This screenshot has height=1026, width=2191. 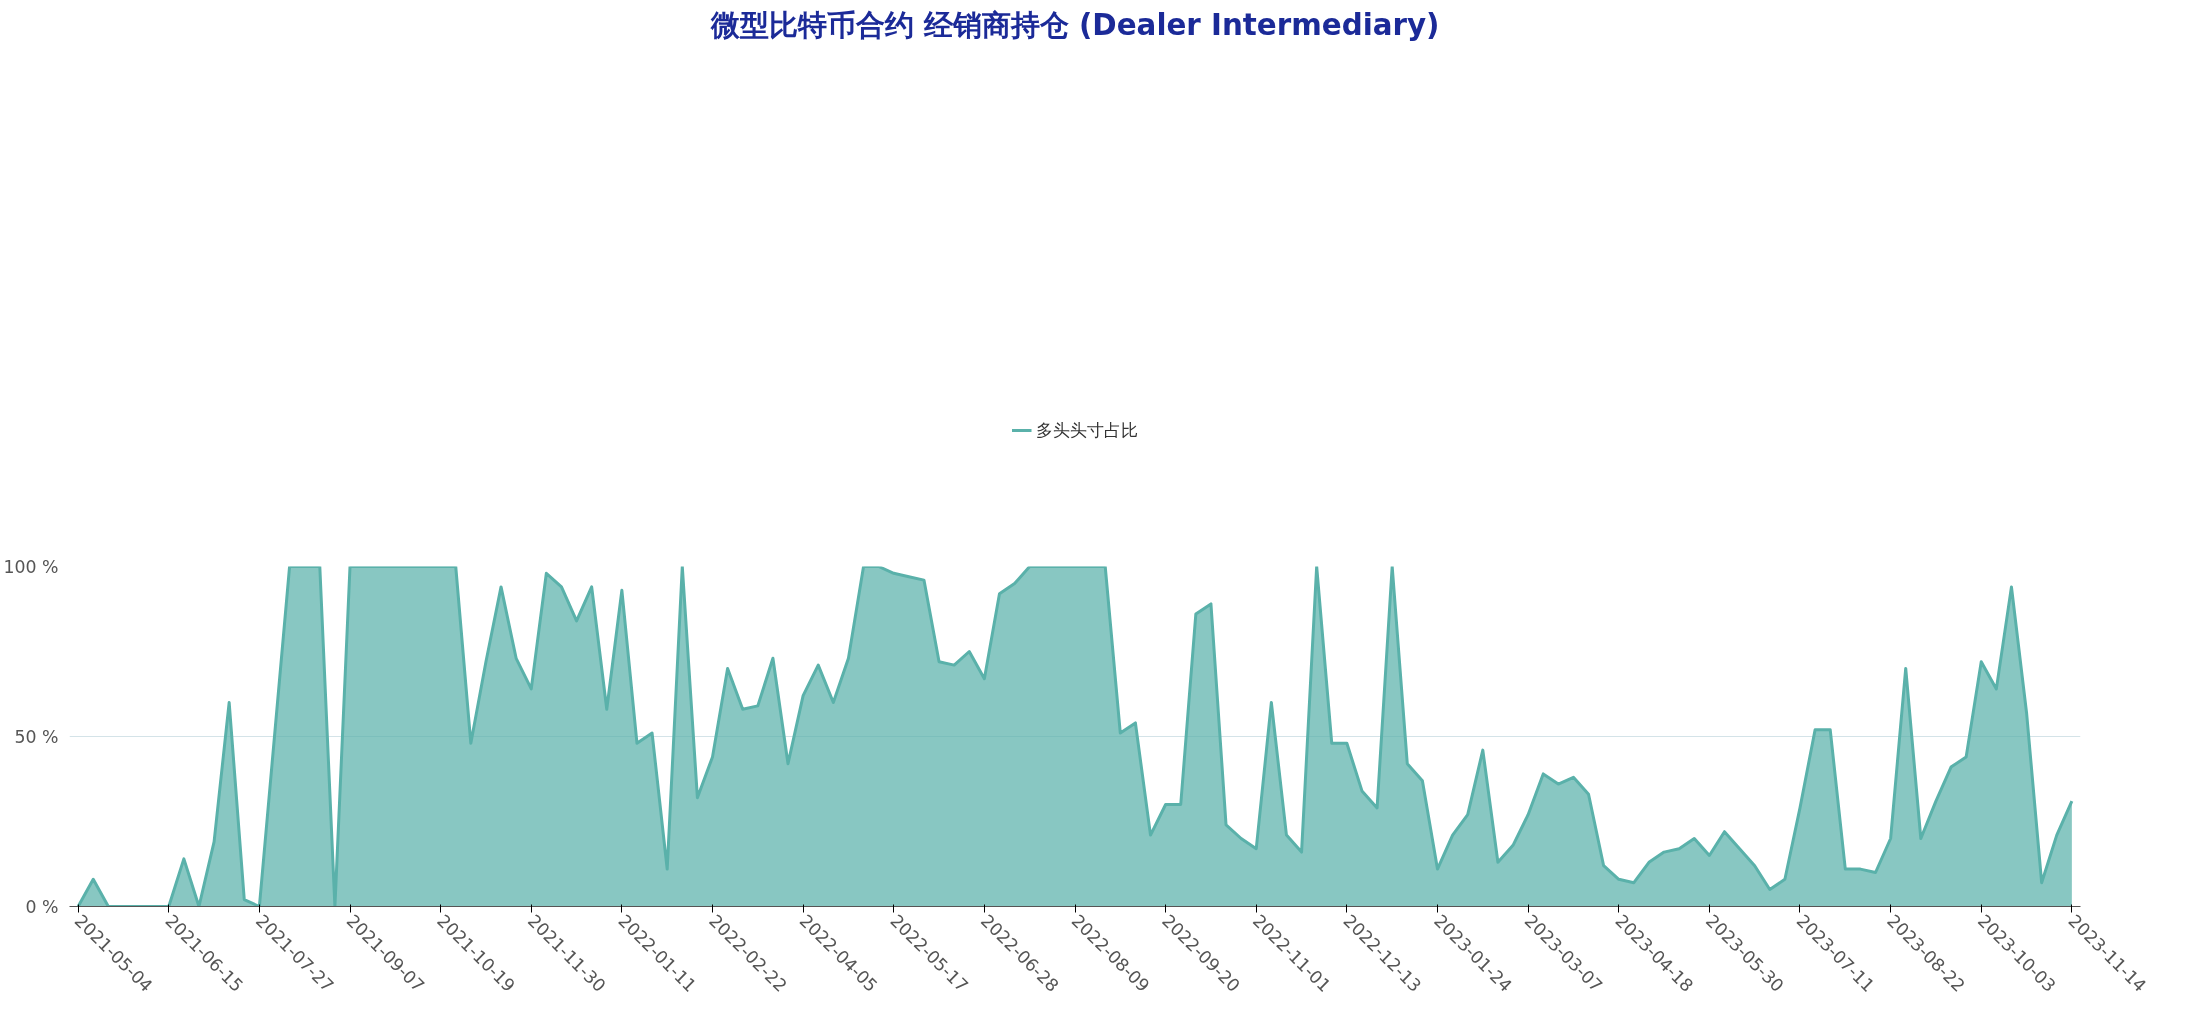 What do you see at coordinates (1074, 24) in the screenshot?
I see `chart-title: 微型比特币合约 经销商持仓 (Dealer Intermediary)` at bounding box center [1074, 24].